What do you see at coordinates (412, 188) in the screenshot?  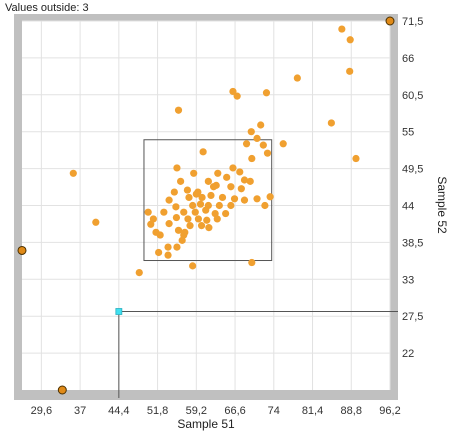 I see `y-tick-labels: 71,5 66 60,5 55 49,5 44 38,5 33 27,5 22` at bounding box center [412, 188].